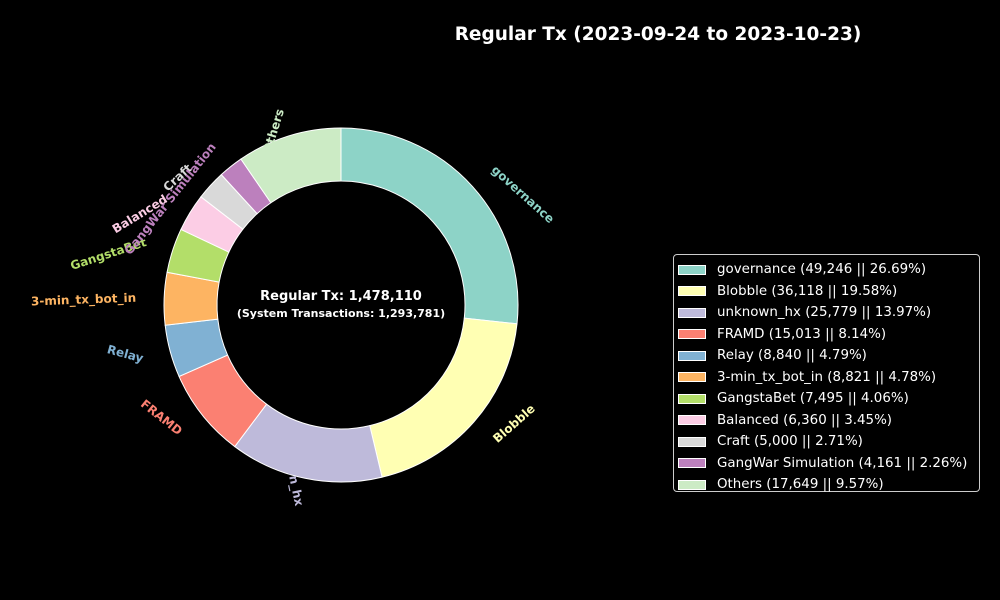  Describe the element at coordinates (161, 417) in the screenshot. I see `slice-label-3: FRAMD` at that location.